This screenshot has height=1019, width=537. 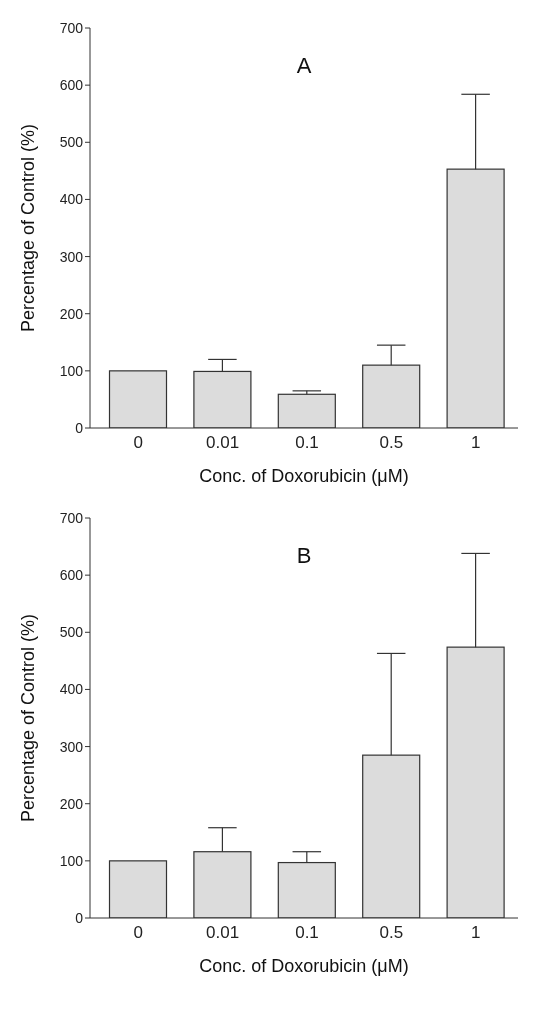 I want to click on text: A, so click(x=304, y=66).